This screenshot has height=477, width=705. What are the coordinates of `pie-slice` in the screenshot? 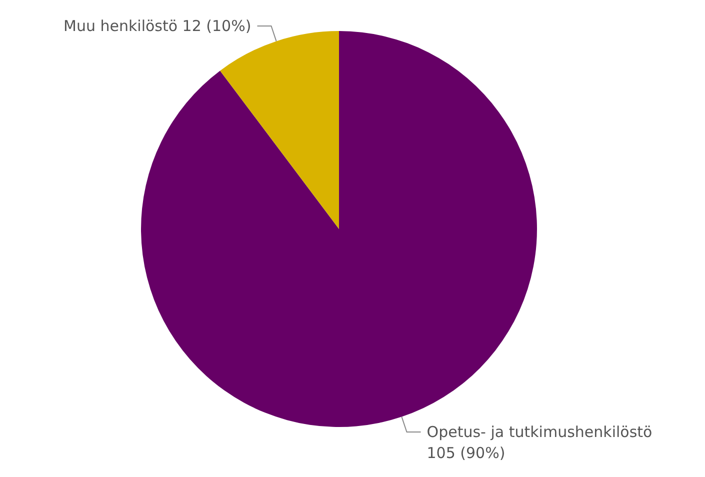 It's located at (279, 130).